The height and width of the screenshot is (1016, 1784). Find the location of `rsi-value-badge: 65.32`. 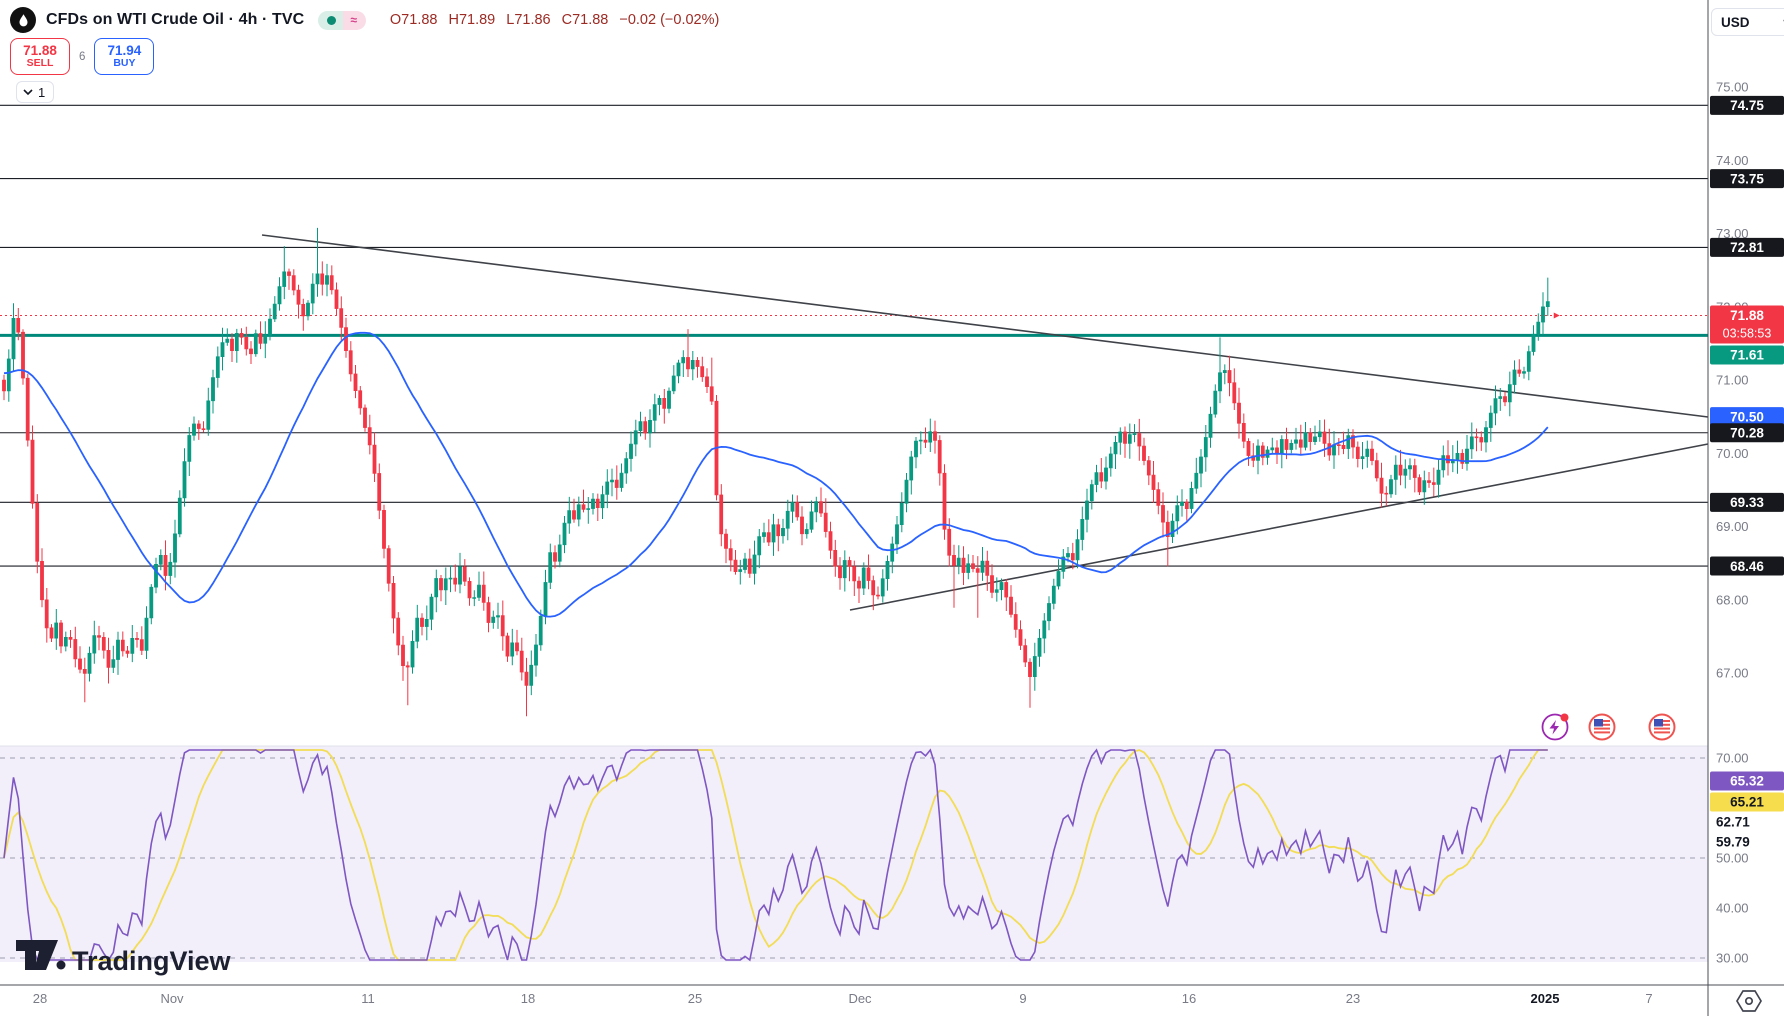

rsi-value-badge: 65.32 is located at coordinates (1747, 781).